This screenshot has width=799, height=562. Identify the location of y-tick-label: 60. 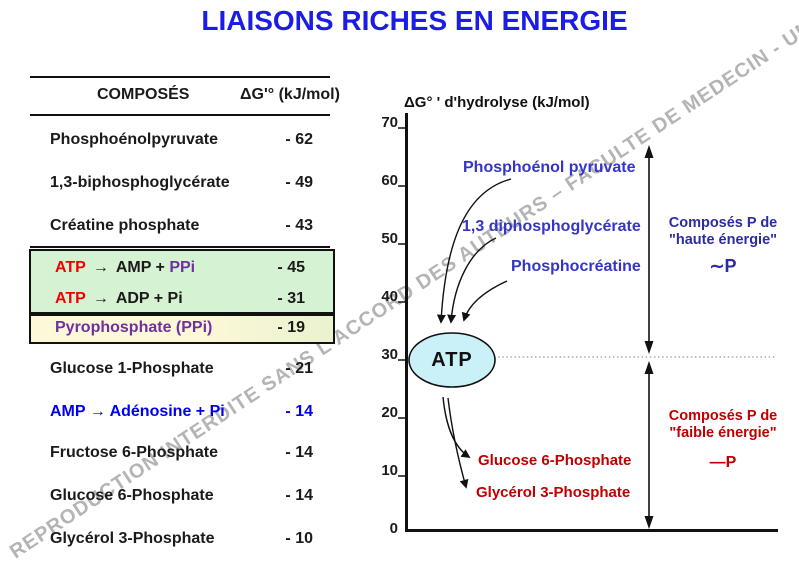
(389, 180).